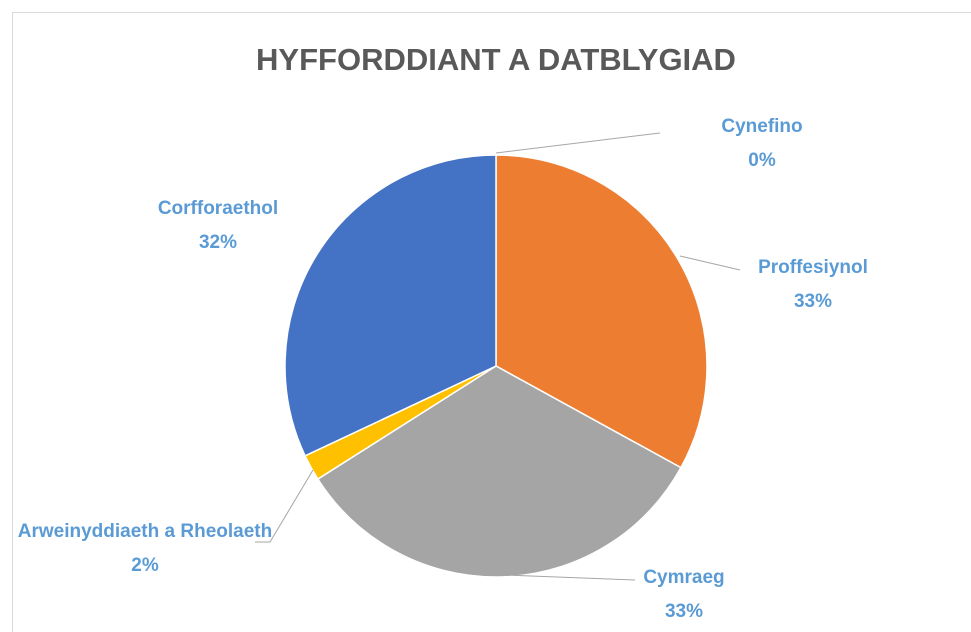 The height and width of the screenshot is (632, 971). Describe the element at coordinates (813, 267) in the screenshot. I see `slice-label: Proffesiynol` at that location.